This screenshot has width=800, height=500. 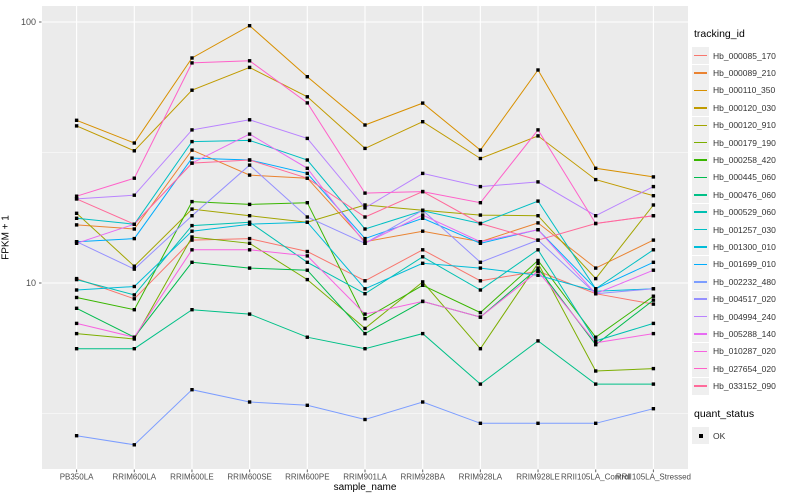 I want to click on legend-item-label: Hb_000179_190, so click(x=744, y=142).